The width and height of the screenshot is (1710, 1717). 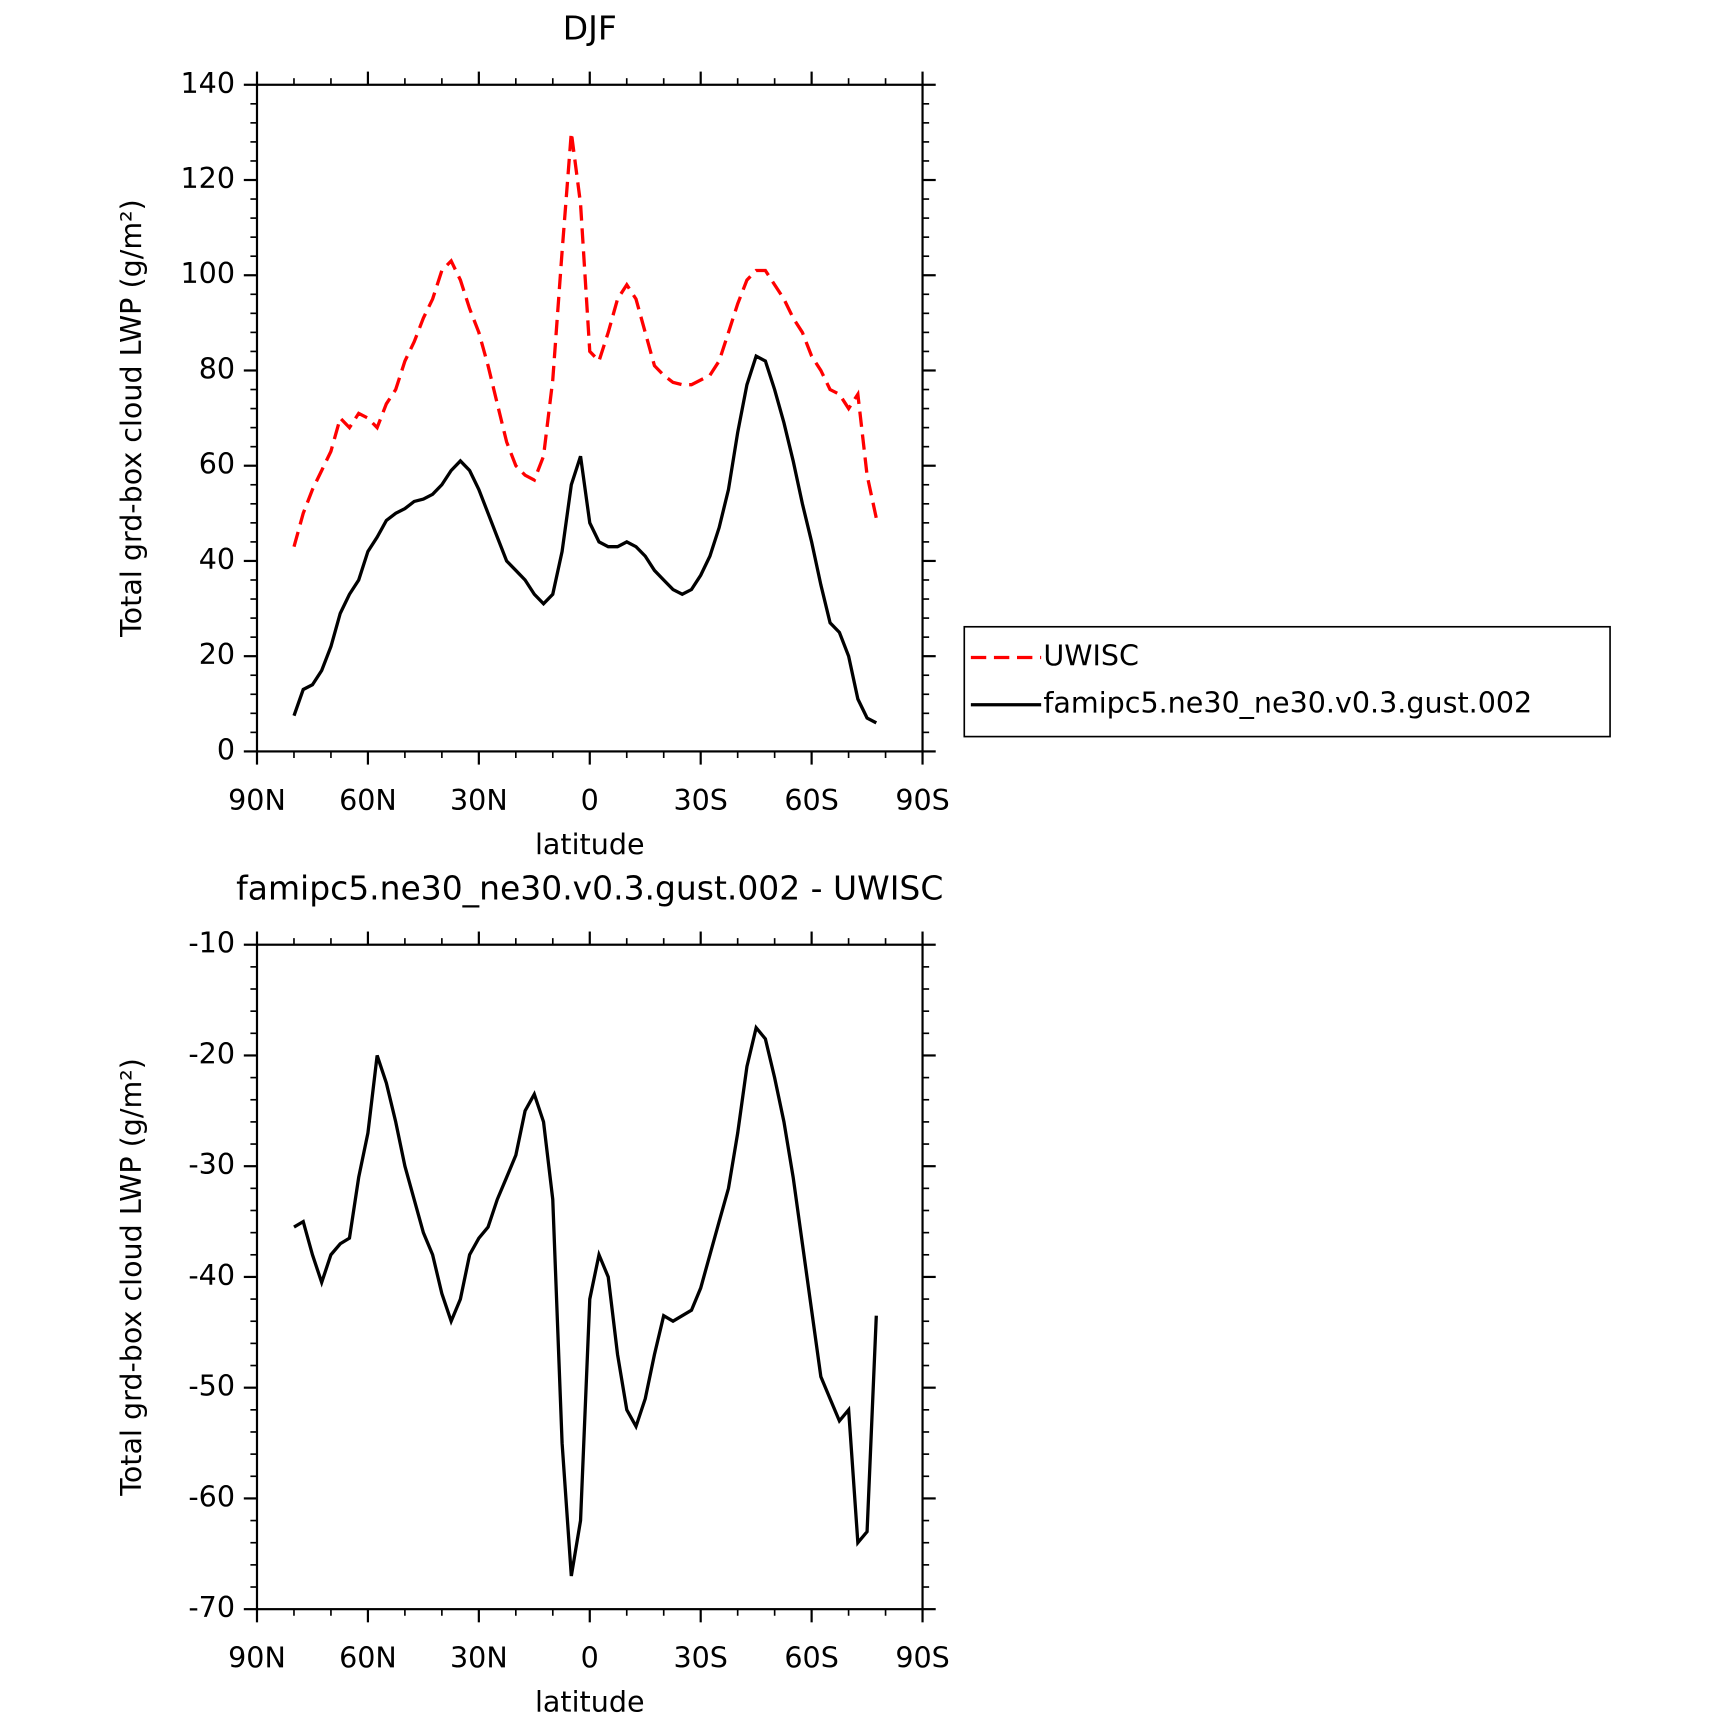 I want to click on y-tick-label: -40, so click(x=211, y=1275).